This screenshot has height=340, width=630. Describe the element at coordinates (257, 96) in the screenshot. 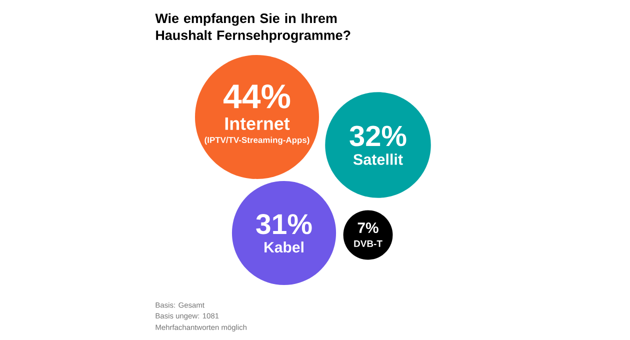

I see `data-label: 44%` at that location.